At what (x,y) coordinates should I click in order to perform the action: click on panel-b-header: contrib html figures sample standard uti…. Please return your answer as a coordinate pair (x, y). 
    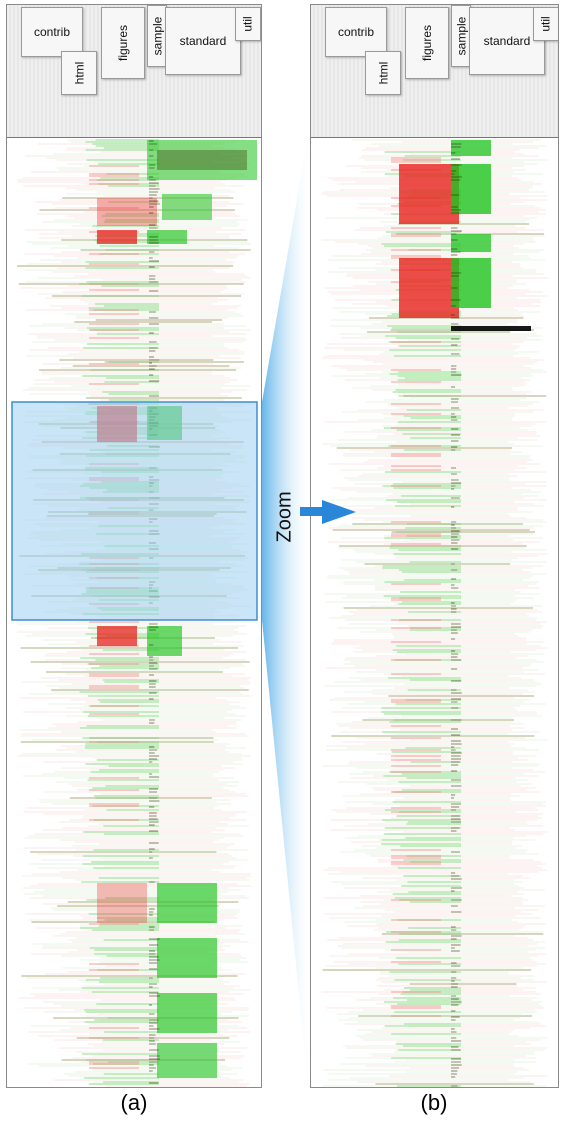
    Looking at the image, I should click on (434, 71).